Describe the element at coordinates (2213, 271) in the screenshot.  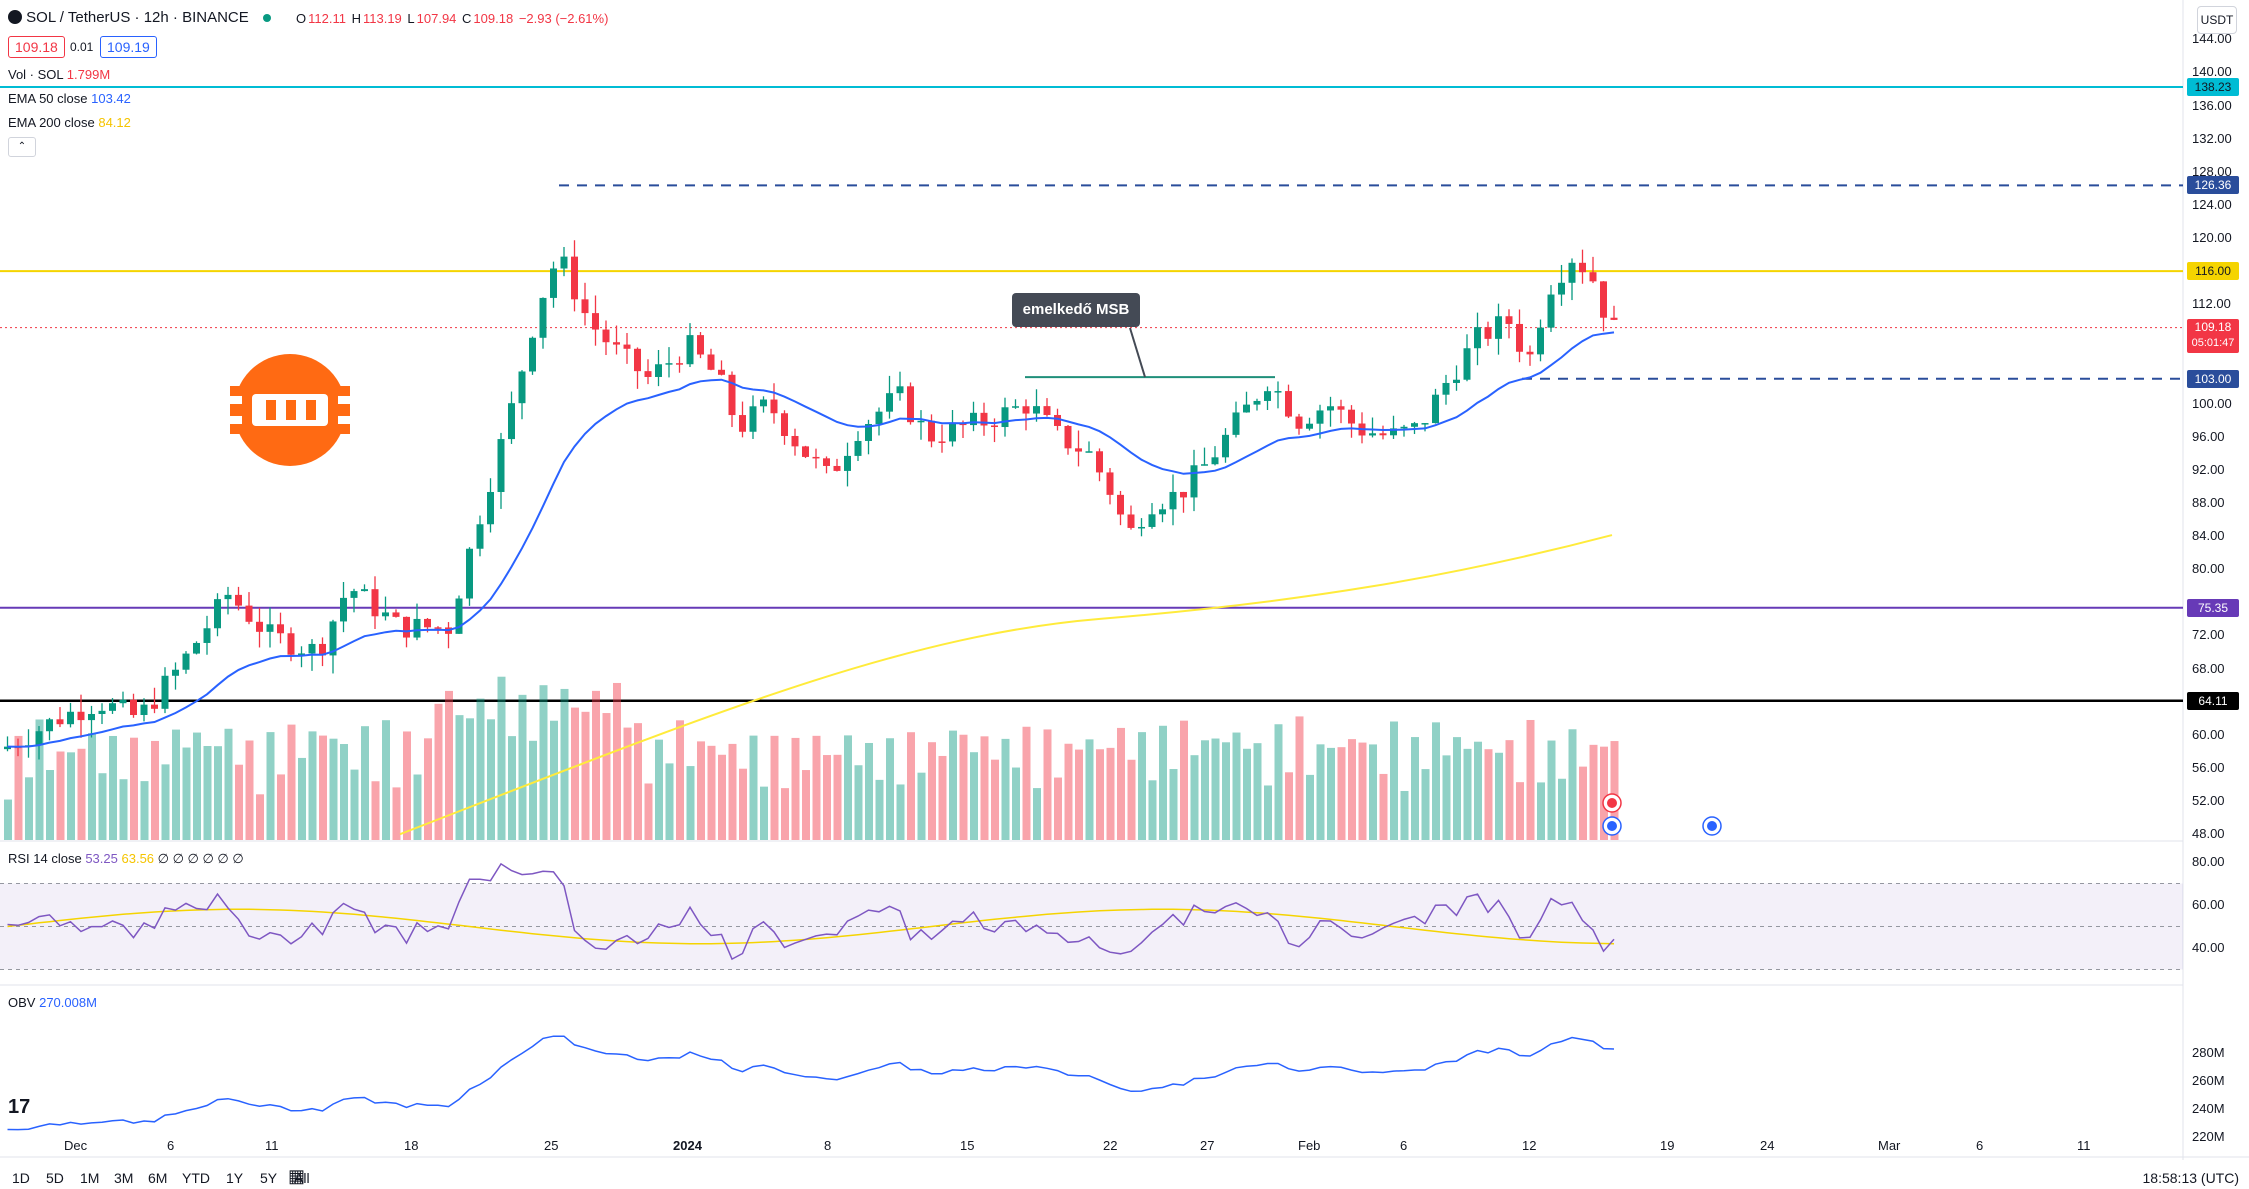
I see `price-tag: 116.00` at that location.